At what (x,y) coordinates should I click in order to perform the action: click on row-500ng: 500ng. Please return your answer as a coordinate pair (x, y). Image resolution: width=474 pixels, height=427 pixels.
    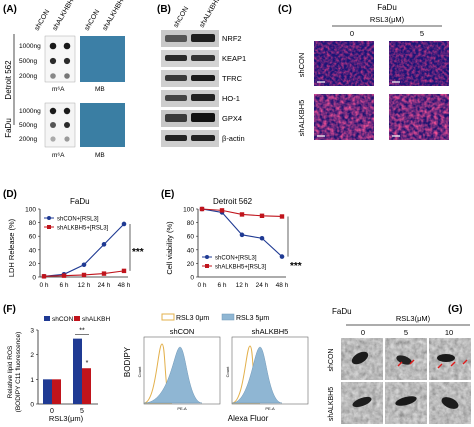
    Looking at the image, I should click on (28, 61).